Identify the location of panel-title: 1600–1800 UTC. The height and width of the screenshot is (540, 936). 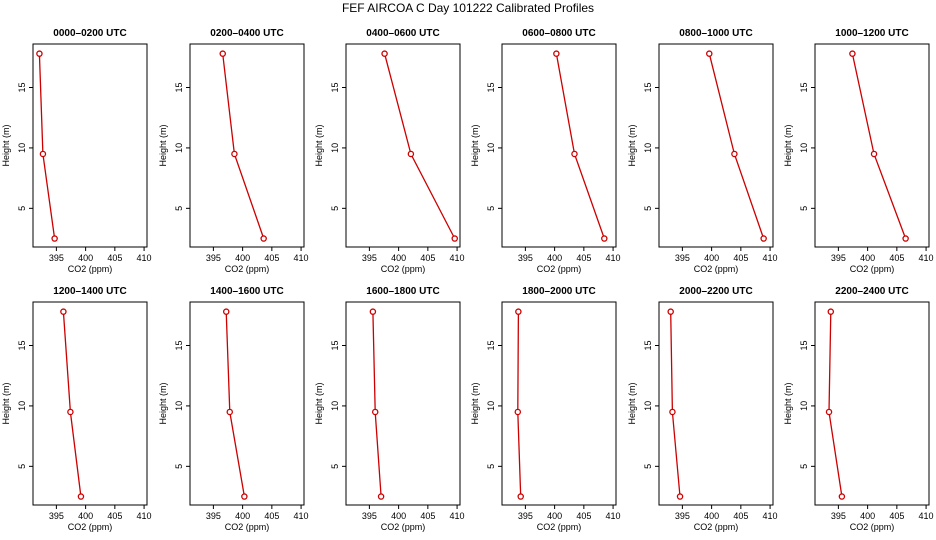
(402, 291).